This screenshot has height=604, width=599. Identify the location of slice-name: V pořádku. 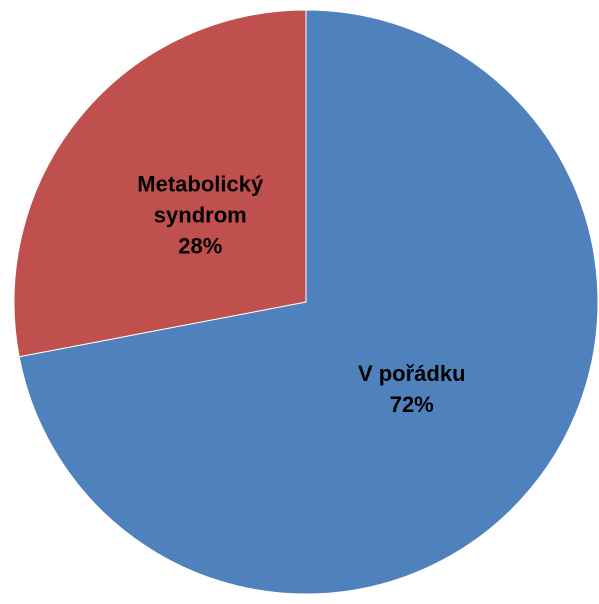
(411, 374).